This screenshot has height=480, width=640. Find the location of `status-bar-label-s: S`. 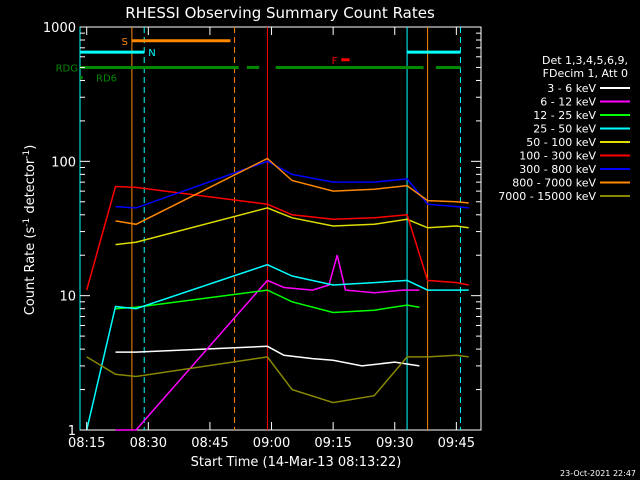

status-bar-label-s: S is located at coordinates (125, 42).